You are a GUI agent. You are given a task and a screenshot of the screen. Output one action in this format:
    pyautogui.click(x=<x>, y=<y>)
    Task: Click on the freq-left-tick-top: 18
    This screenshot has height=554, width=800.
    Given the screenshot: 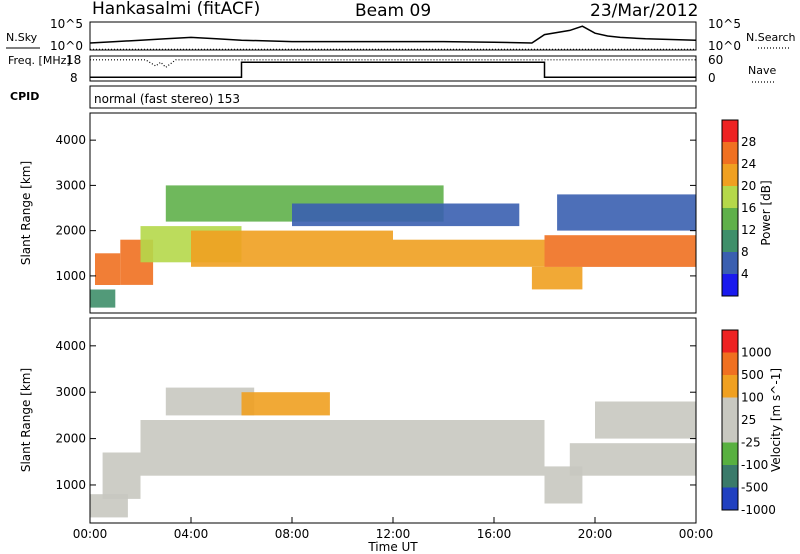 What is the action you would take?
    pyautogui.click(x=73, y=60)
    